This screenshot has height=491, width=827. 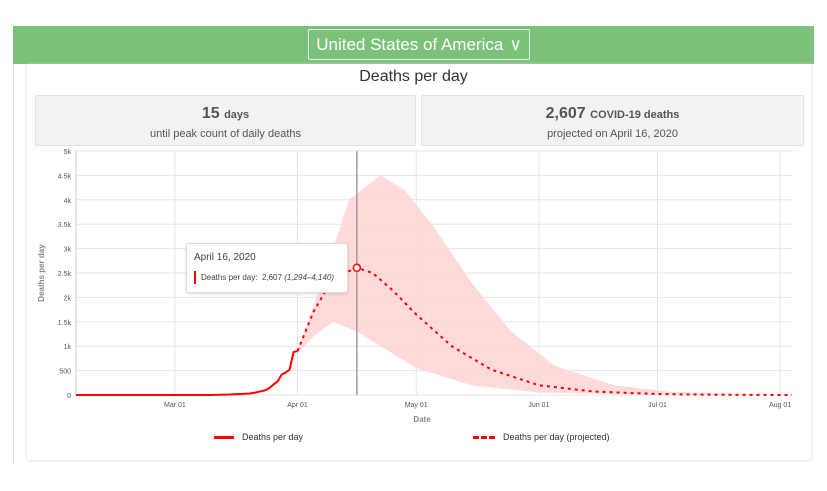 What do you see at coordinates (273, 437) in the screenshot?
I see `legend-label: Deaths per day` at bounding box center [273, 437].